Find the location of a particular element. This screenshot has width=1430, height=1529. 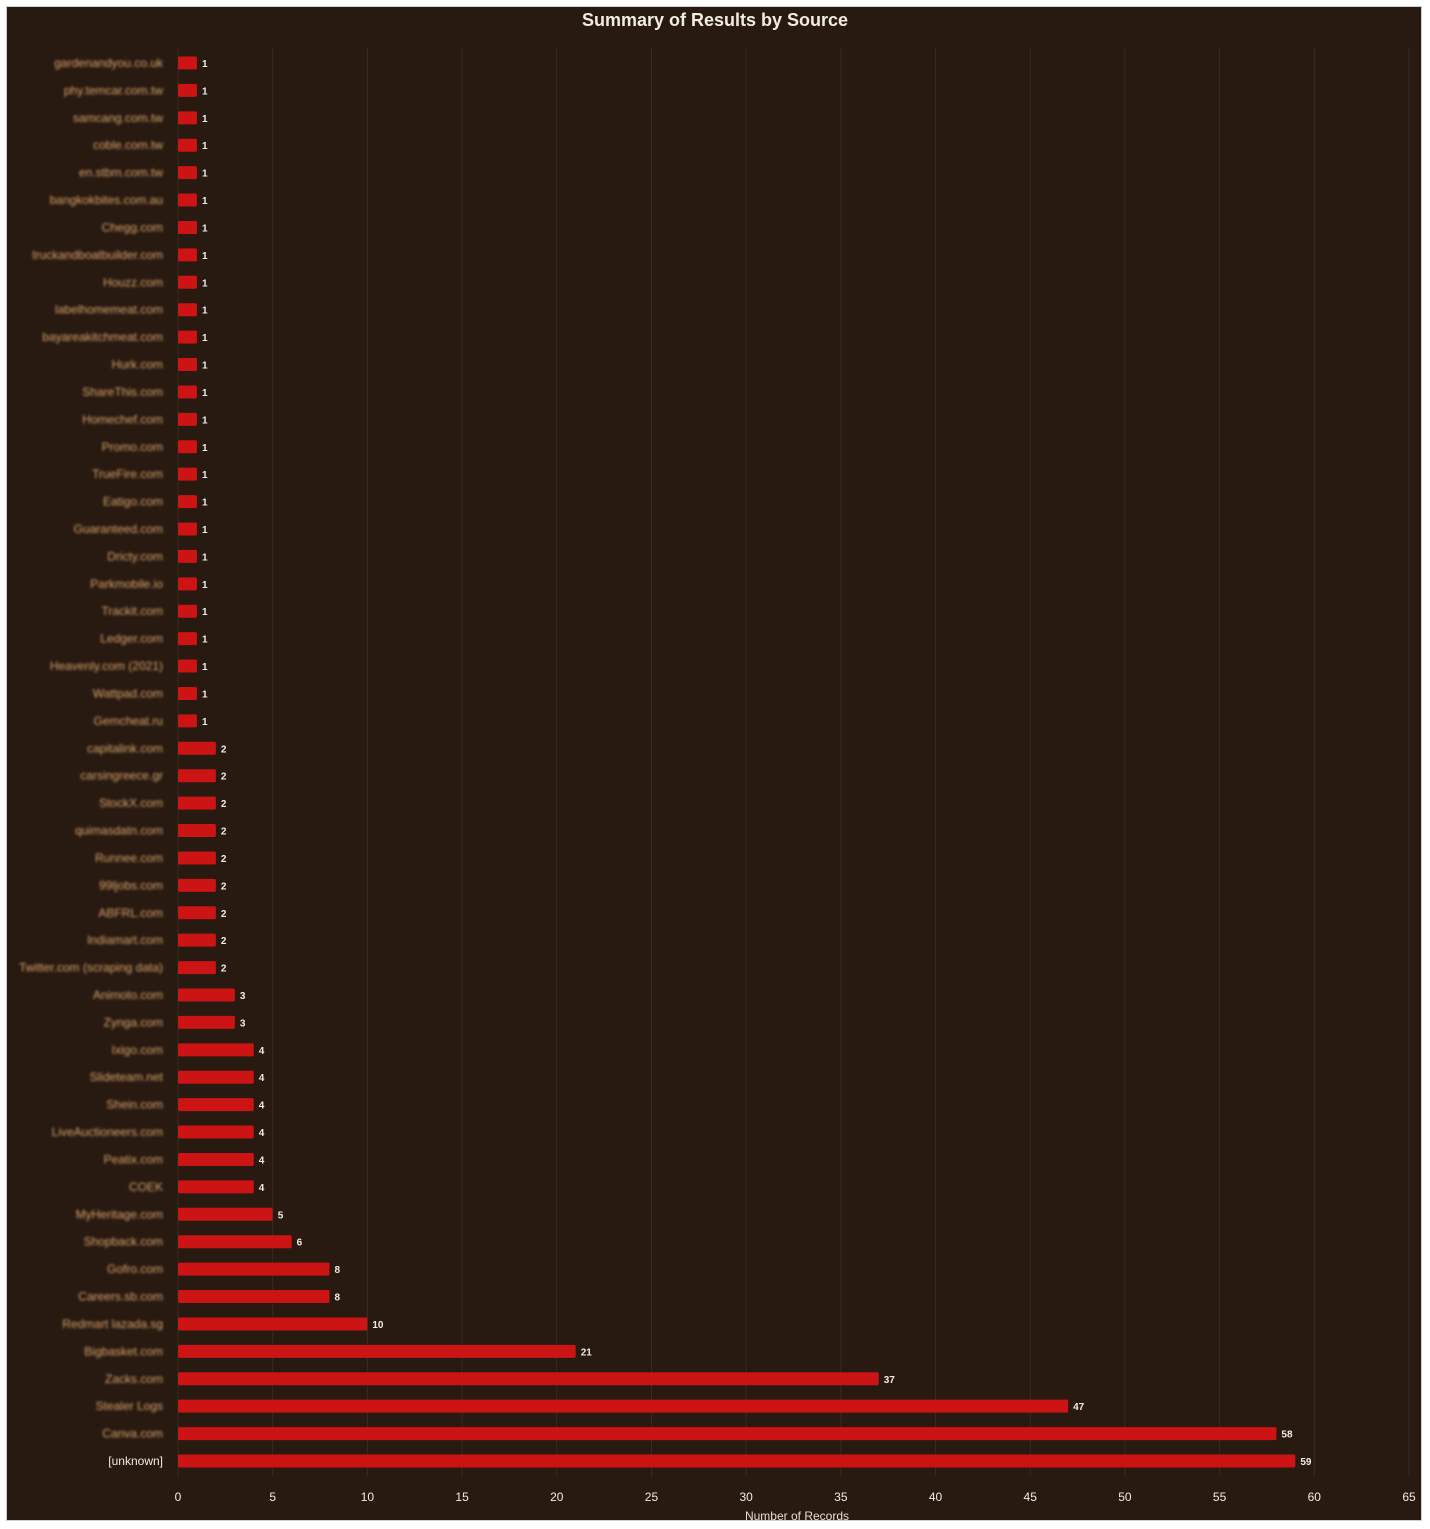

x-tick-label: 45 is located at coordinates (1031, 1497).